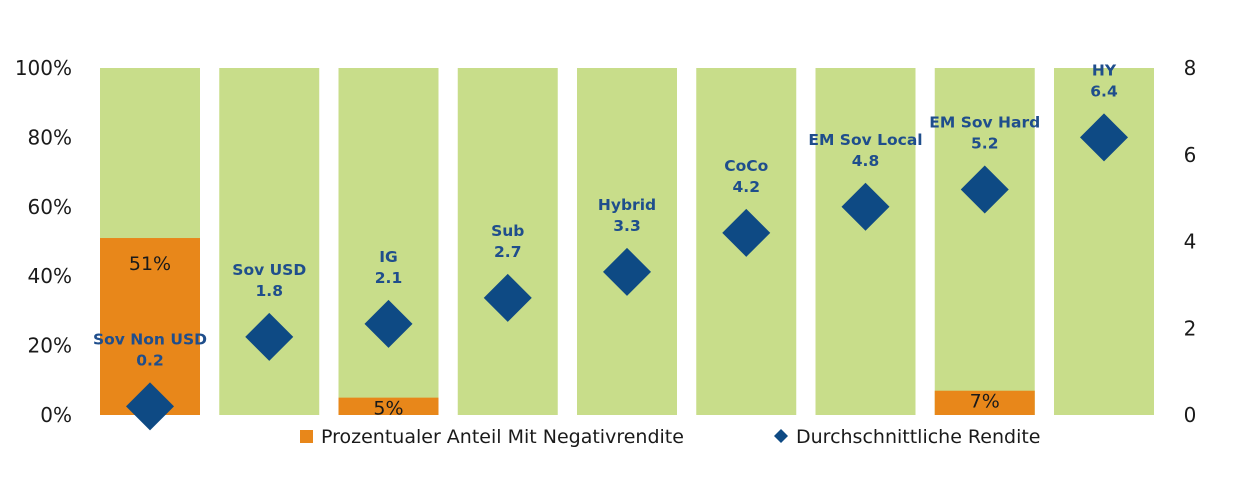  I want to click on legend-diamond-average-yield, so click(781, 436).